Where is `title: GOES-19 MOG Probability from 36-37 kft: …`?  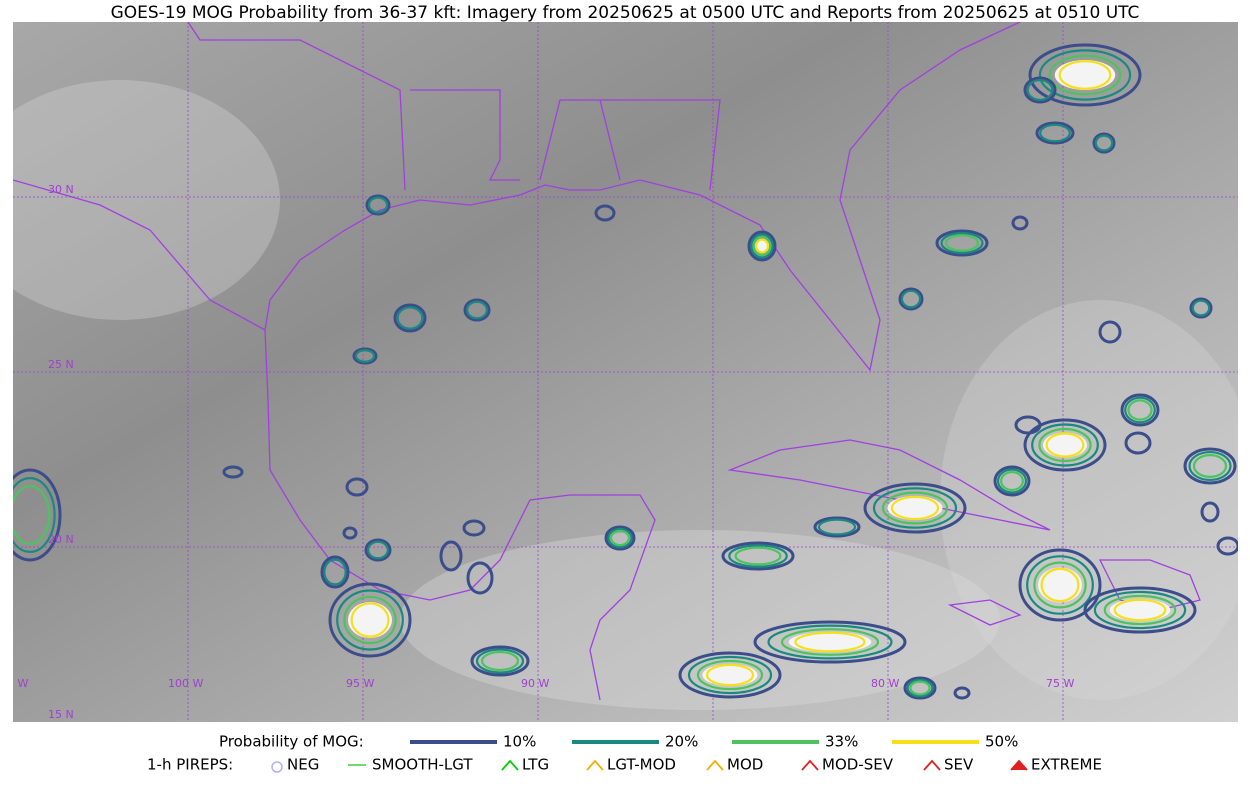
title: GOES-19 MOG Probability from 36-37 kft: … is located at coordinates (625, 13).